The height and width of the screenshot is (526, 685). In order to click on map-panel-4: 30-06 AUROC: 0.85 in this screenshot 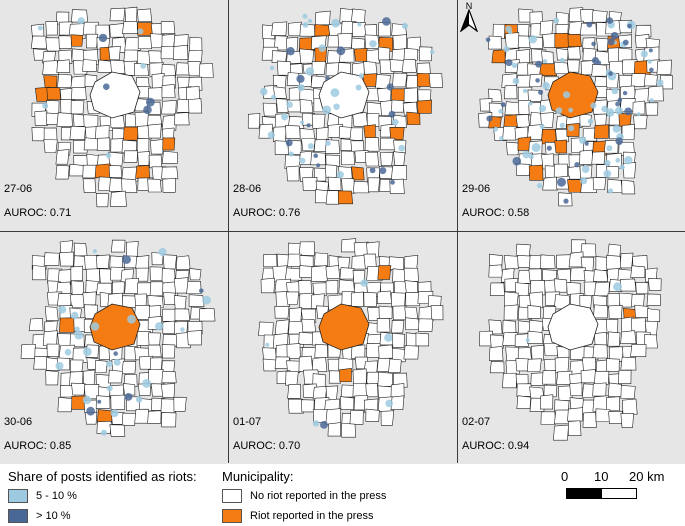, I will do `click(114, 348)`.